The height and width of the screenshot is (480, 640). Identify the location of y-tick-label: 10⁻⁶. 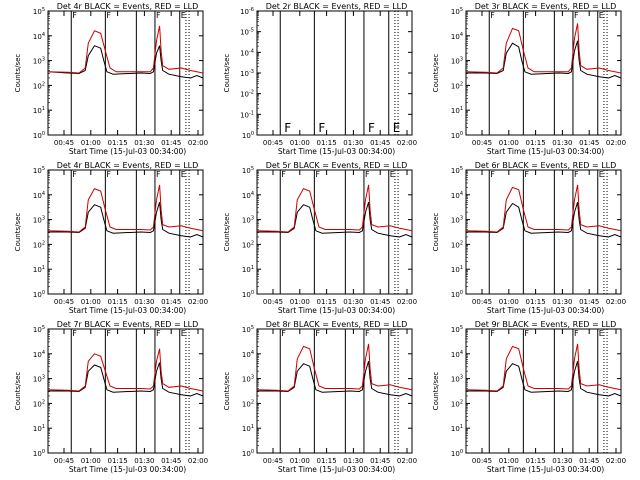
(247, 11).